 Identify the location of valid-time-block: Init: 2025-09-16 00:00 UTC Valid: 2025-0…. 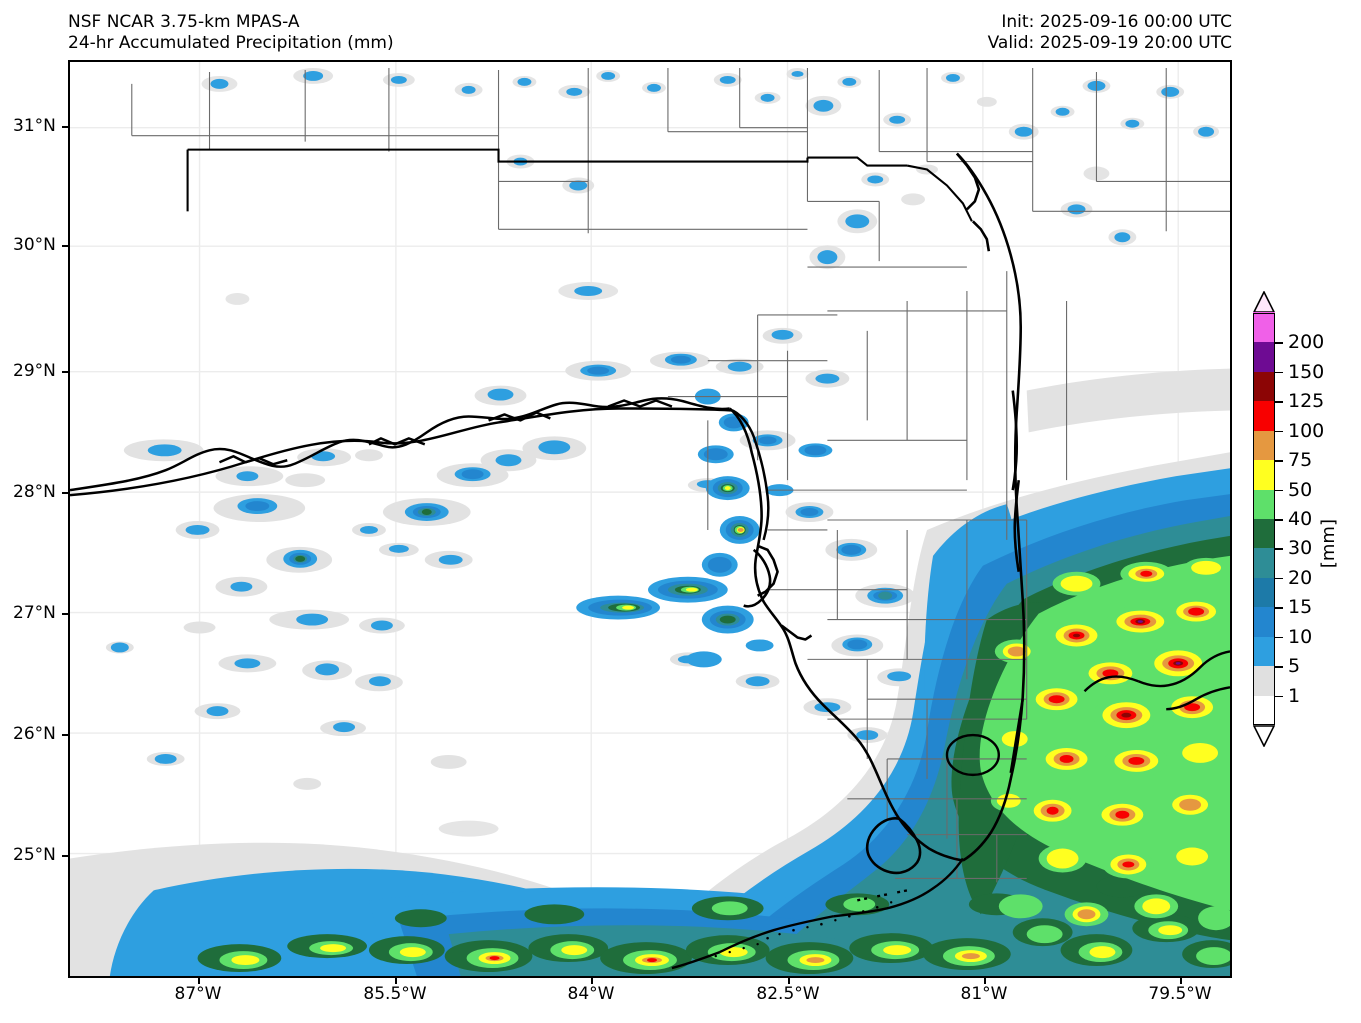
(1110, 33).